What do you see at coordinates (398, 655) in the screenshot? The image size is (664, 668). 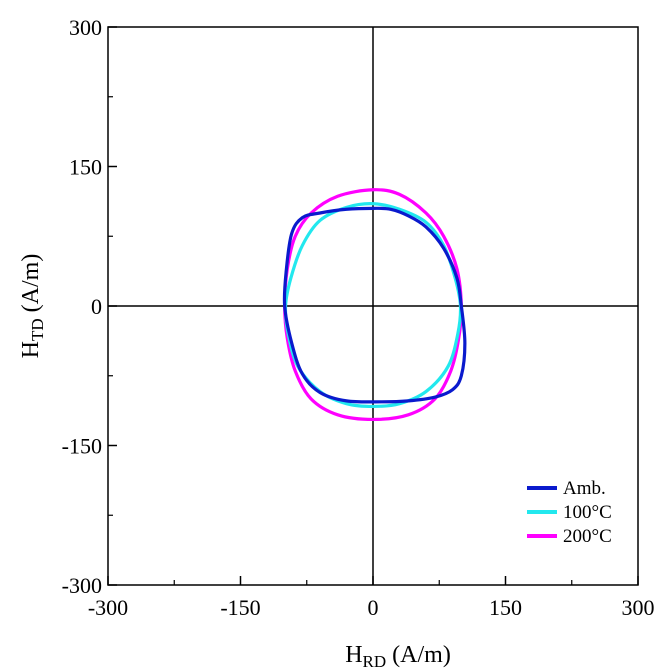 I see `x-axis-label: HRD (A/m)` at bounding box center [398, 655].